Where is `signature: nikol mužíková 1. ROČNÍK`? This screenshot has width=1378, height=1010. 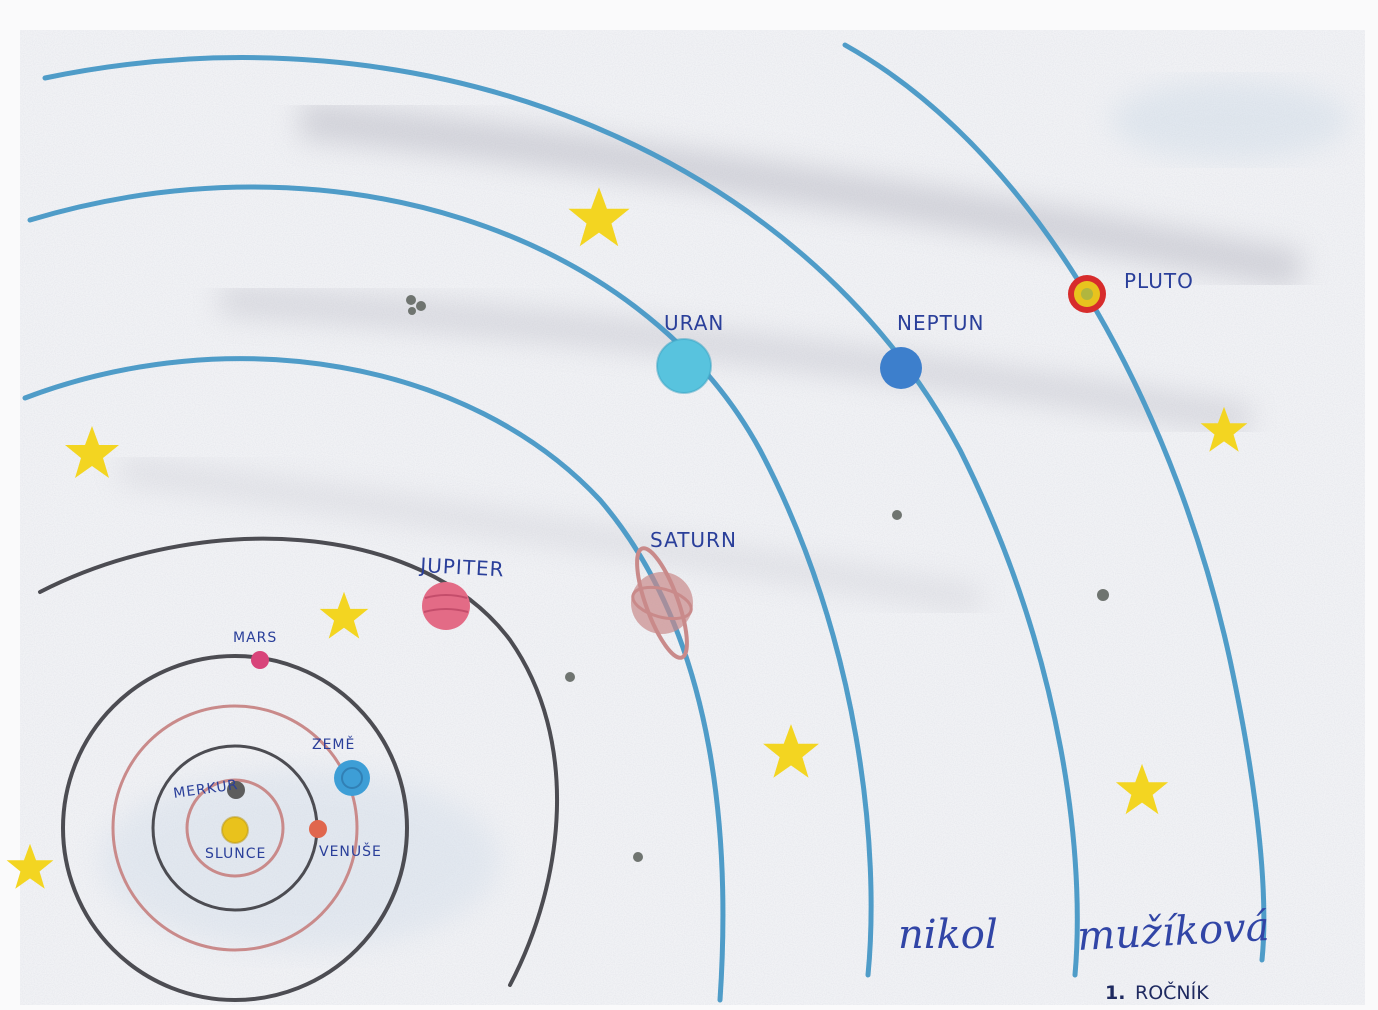 signature: nikol mužíková 1. ROČNÍK is located at coordinates (1084, 954).